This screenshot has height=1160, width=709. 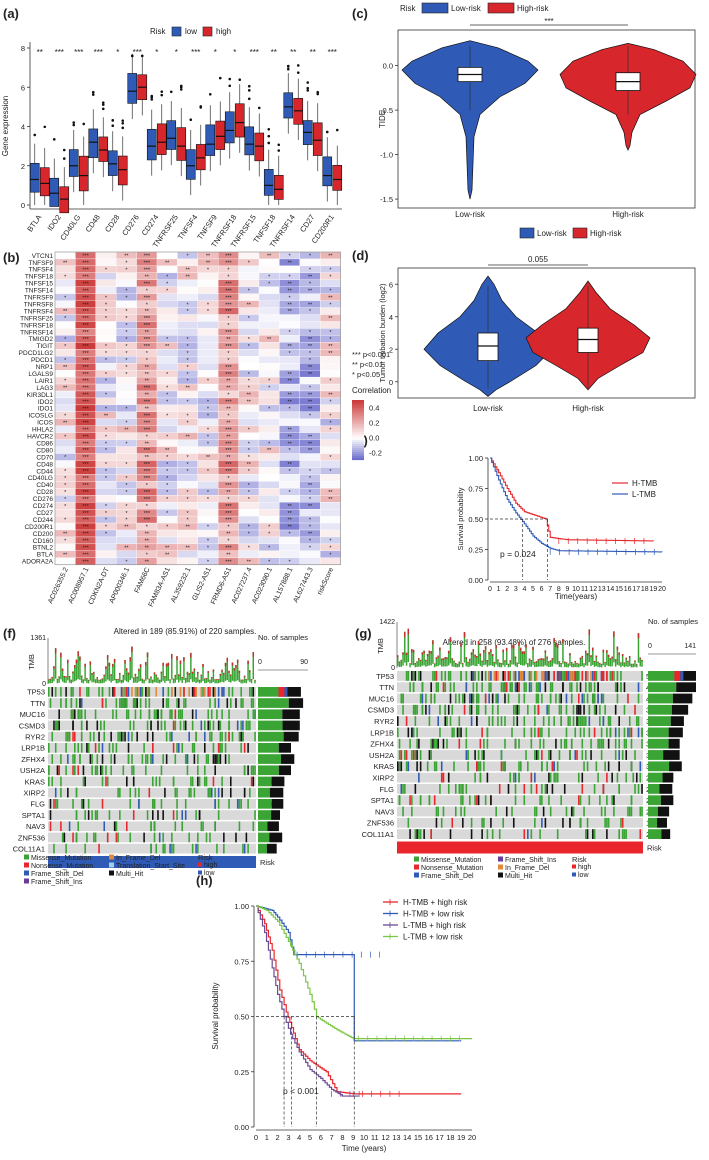 What do you see at coordinates (654, 800) in the screenshot?
I see `gene-bar-missense` at bounding box center [654, 800].